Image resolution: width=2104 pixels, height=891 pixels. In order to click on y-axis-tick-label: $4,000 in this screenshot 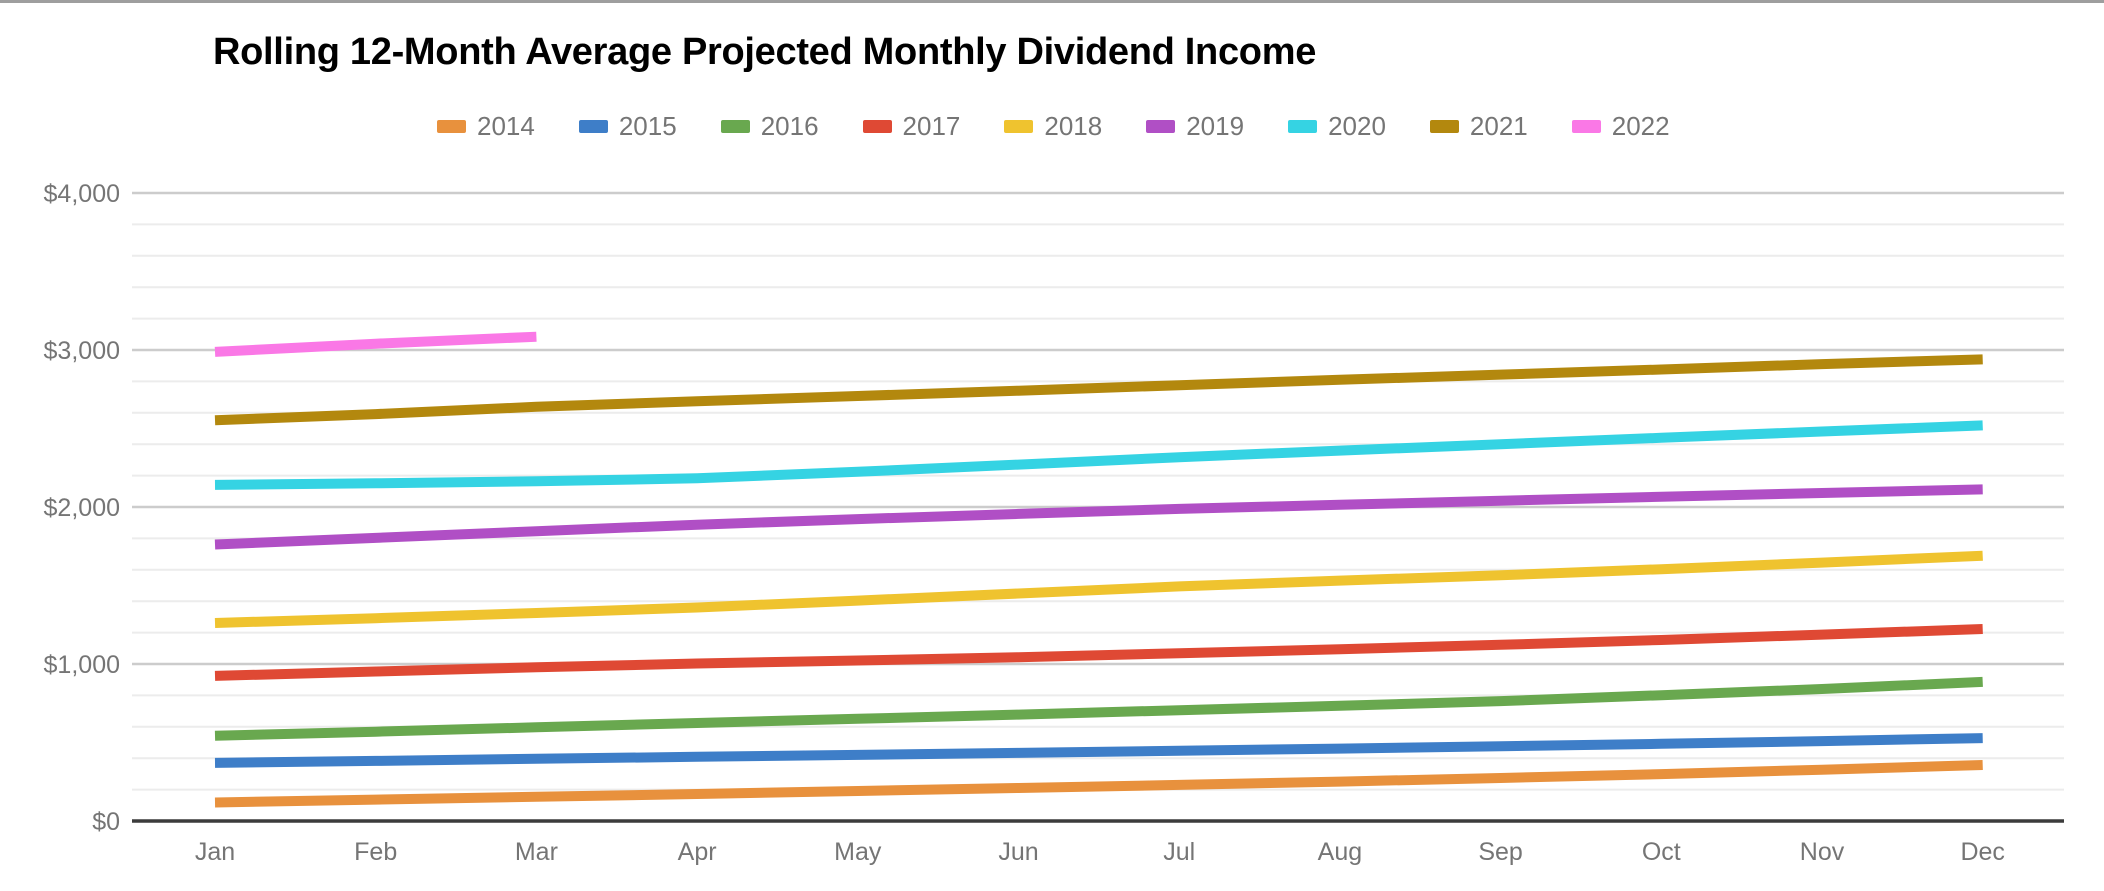, I will do `click(82, 194)`.